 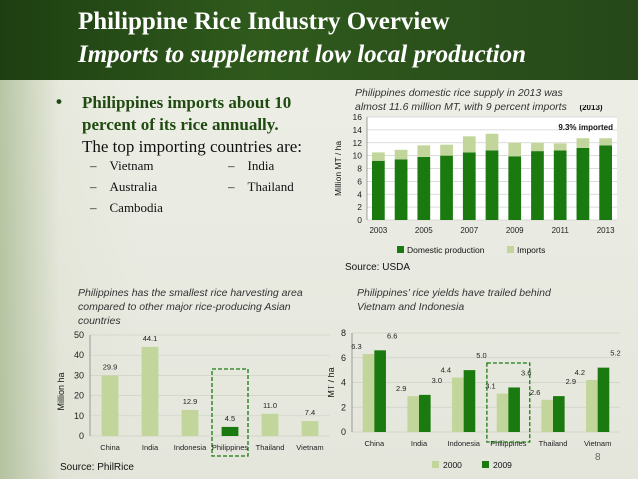 What do you see at coordinates (615, 353) in the screenshot?
I see `chart3-value-label: 5.2` at bounding box center [615, 353].